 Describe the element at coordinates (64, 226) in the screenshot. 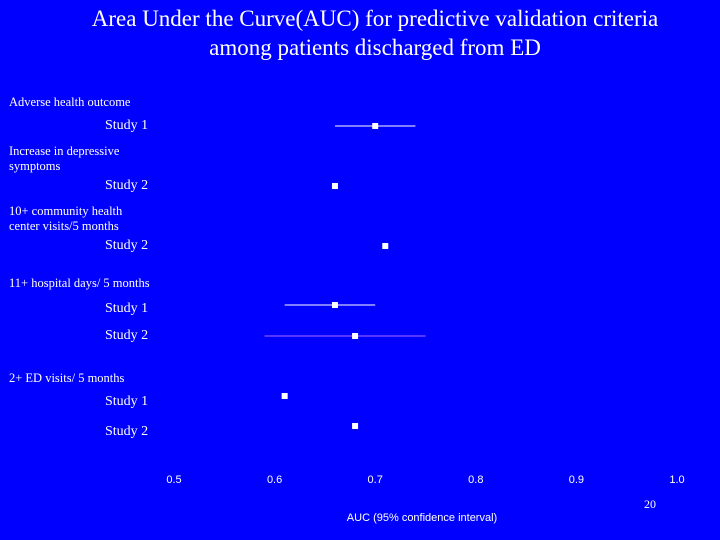

I see `outcome-label-line: center visits/5 months` at that location.